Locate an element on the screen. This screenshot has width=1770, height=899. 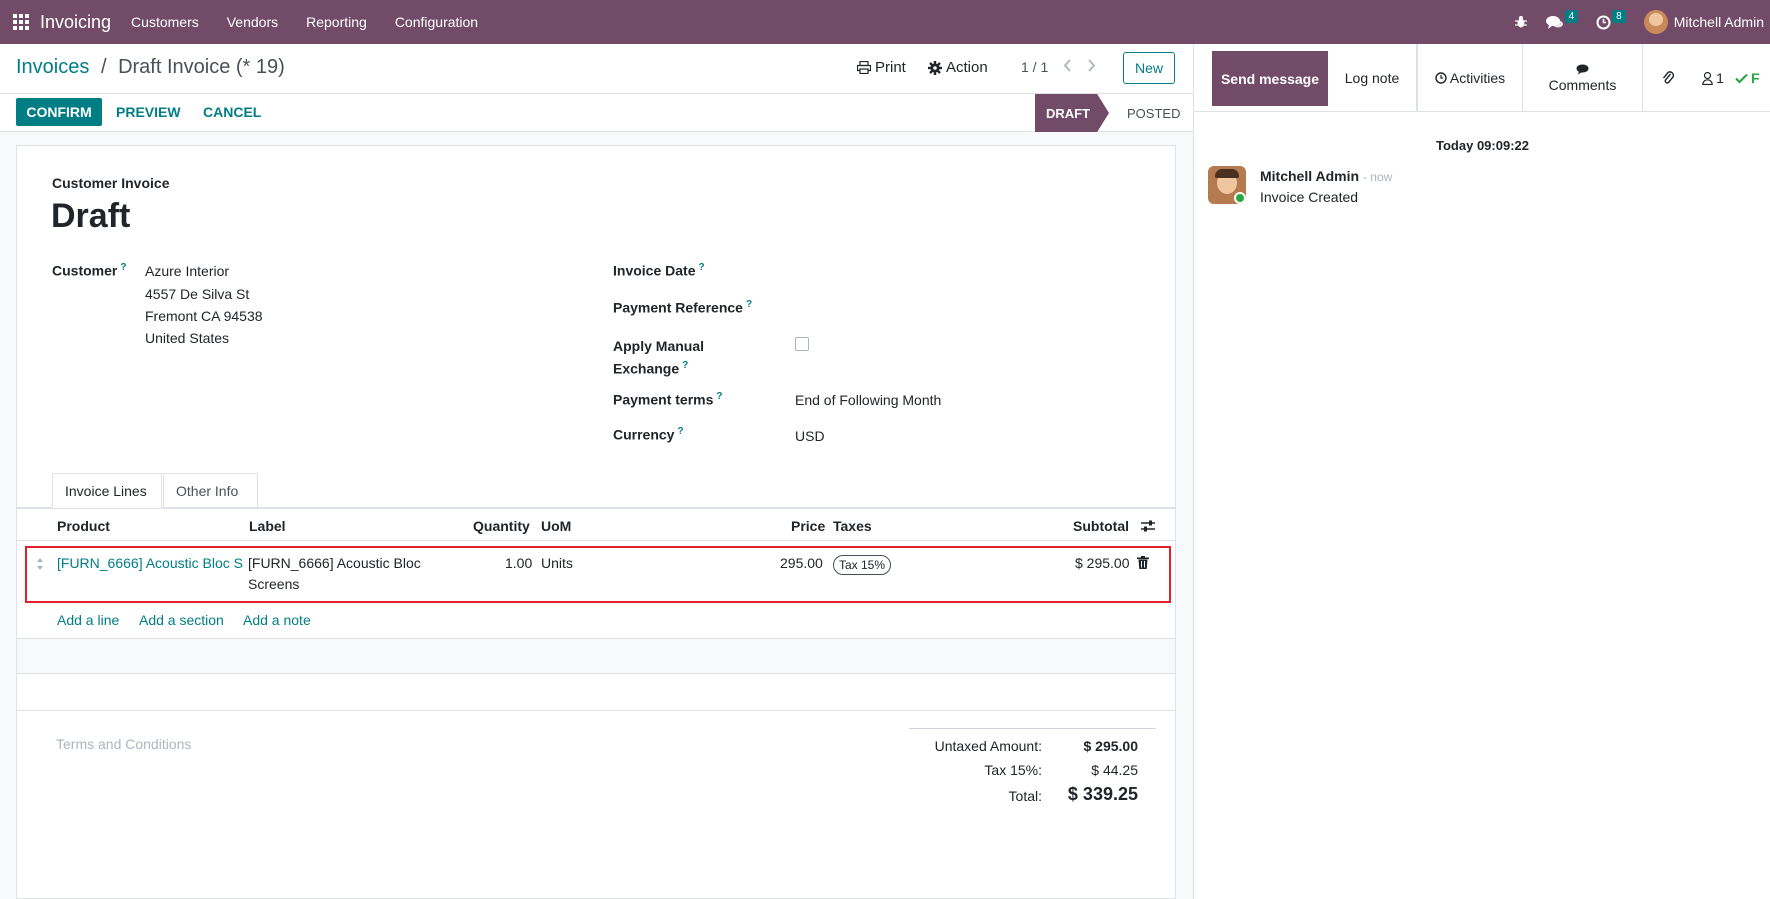
customer-name: Azure Interior is located at coordinates (187, 271).